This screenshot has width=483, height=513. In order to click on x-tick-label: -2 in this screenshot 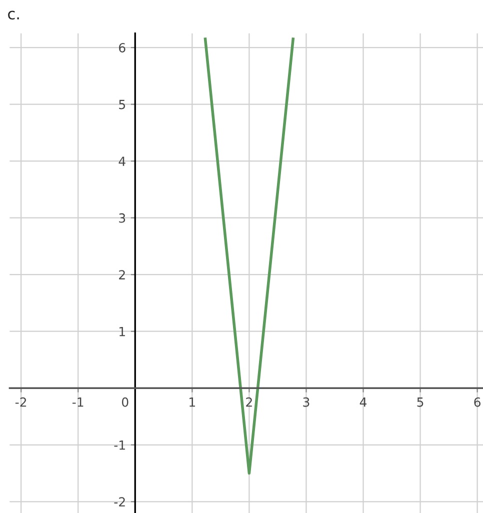, I will do `click(20, 402)`.